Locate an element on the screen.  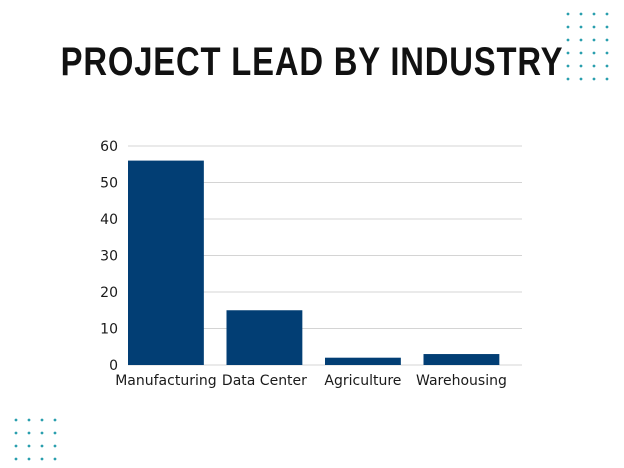
y-tick-label: 60 is located at coordinates (109, 147).